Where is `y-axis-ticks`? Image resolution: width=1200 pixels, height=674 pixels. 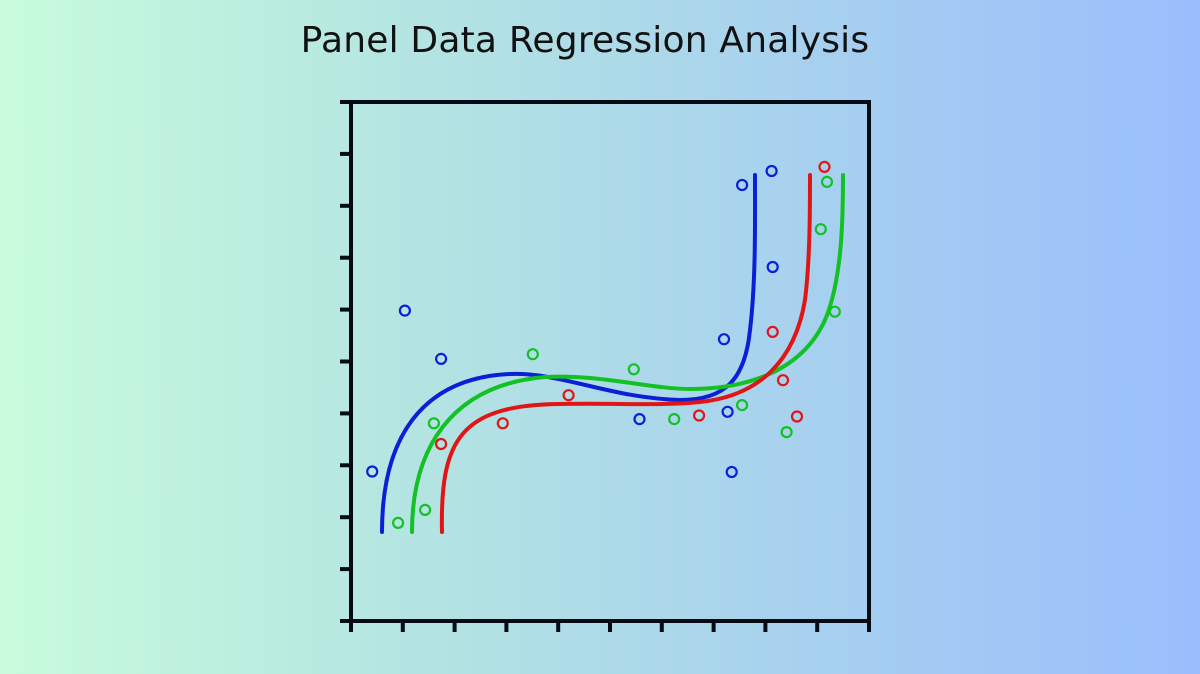
y-axis-ticks is located at coordinates (345, 361).